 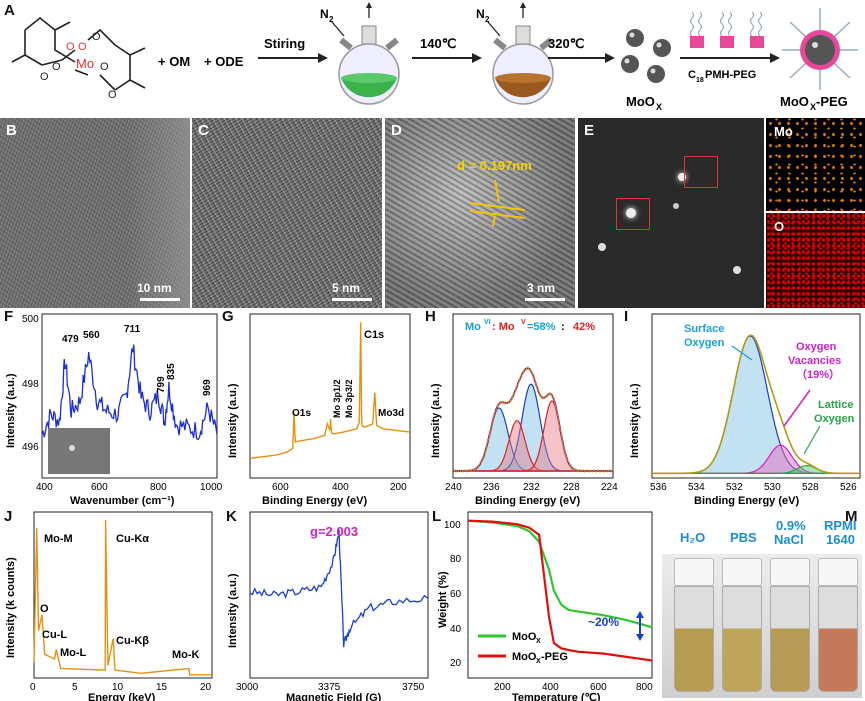 What do you see at coordinates (314, 501) in the screenshot?
I see `g-xlabel: Binding Energy (eV)` at bounding box center [314, 501].